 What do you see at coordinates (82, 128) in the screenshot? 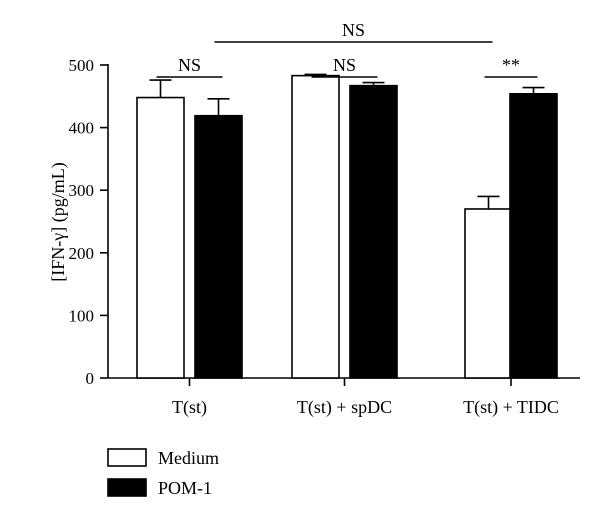
I see `y-tick-label: 400` at bounding box center [82, 128].